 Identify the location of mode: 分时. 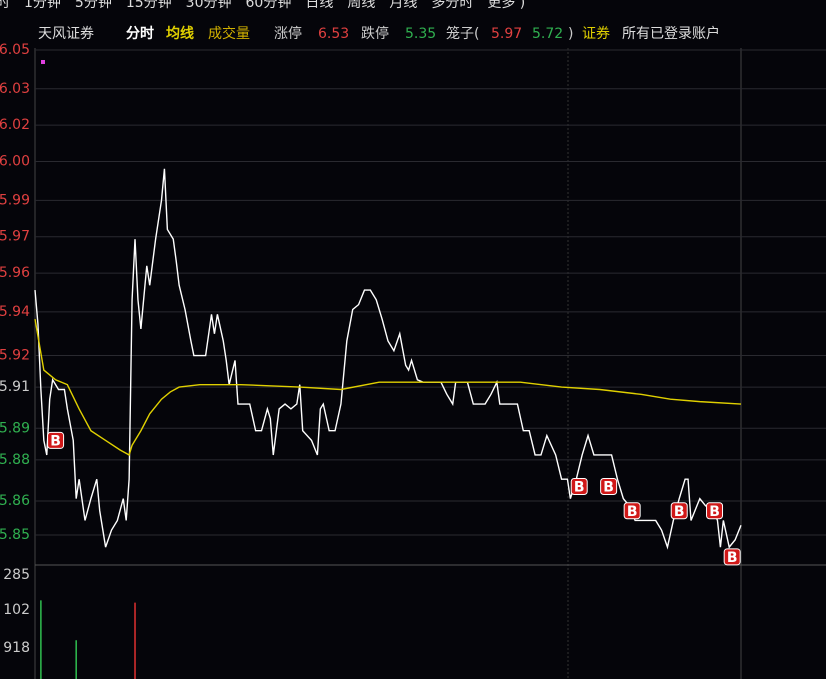
(140, 33).